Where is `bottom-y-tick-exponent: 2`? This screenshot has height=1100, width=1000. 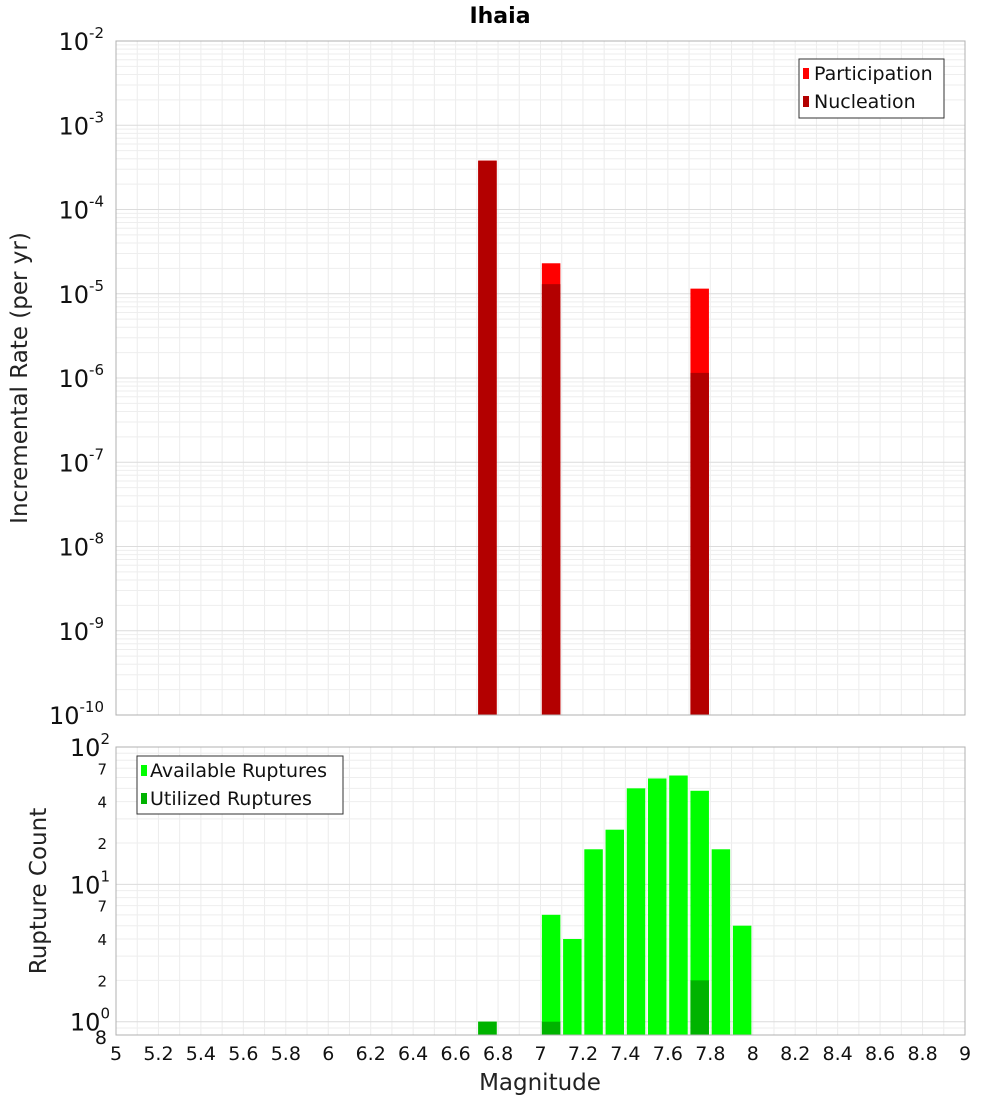
bottom-y-tick-exponent: 2 is located at coordinates (105, 739).